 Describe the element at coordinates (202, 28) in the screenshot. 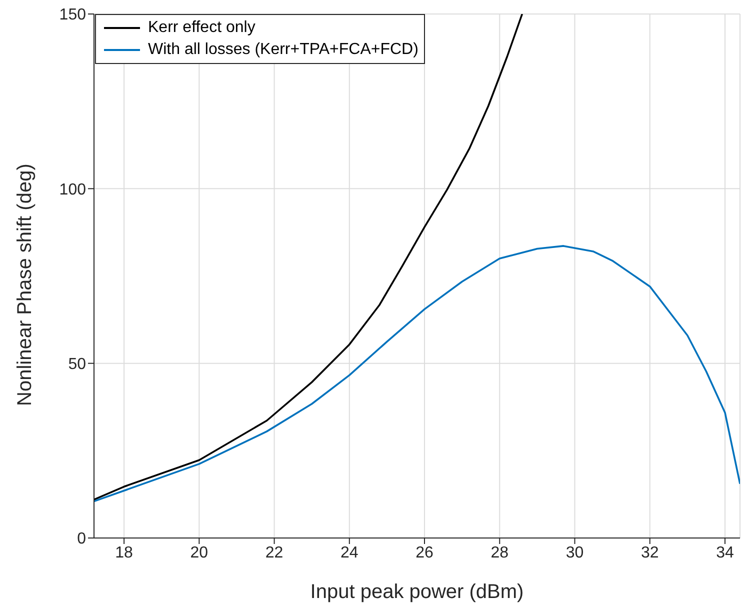

I see `legend-label: Kerr effect only` at that location.